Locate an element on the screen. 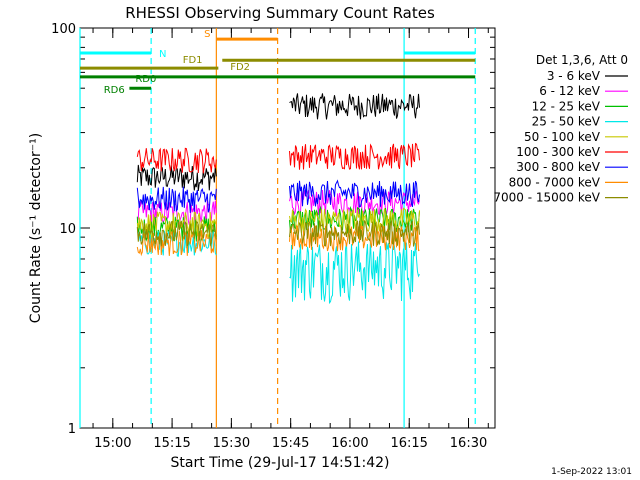  flag-label: RD0 is located at coordinates (145, 79).